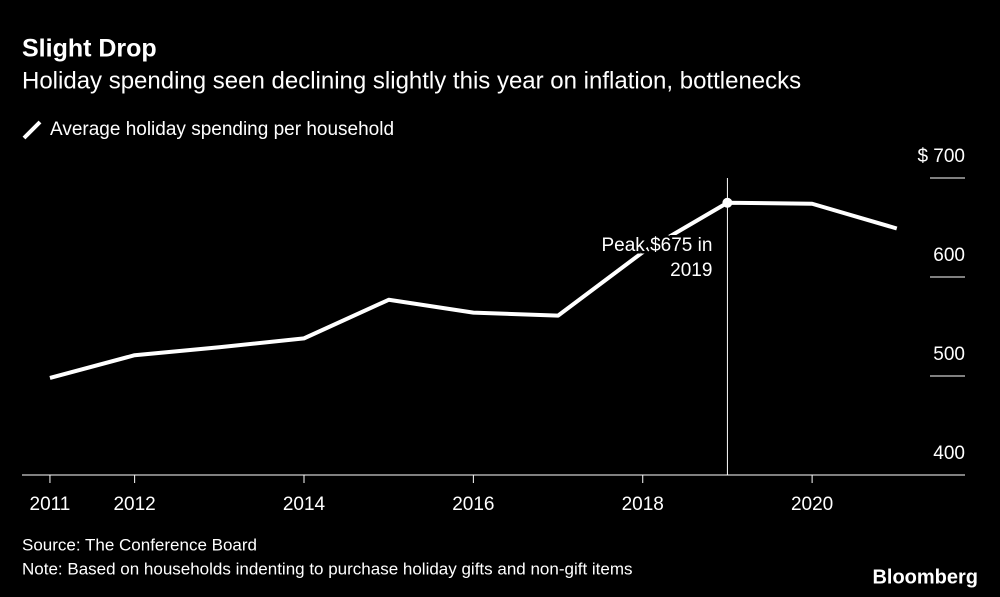  What do you see at coordinates (89, 49) in the screenshot?
I see `chart-title: Slight Drop` at bounding box center [89, 49].